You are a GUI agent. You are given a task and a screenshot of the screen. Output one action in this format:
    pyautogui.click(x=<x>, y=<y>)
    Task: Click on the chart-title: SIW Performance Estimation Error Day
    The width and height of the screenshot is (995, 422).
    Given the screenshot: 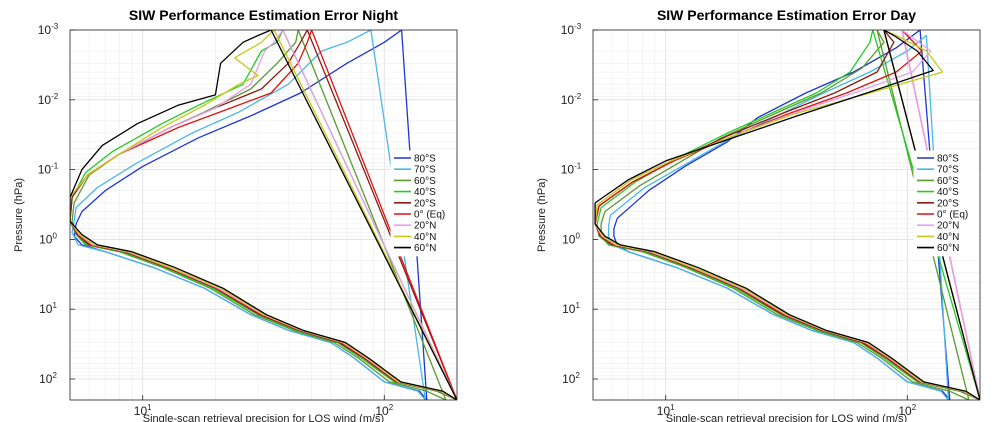 What is the action you would take?
    pyautogui.click(x=786, y=15)
    